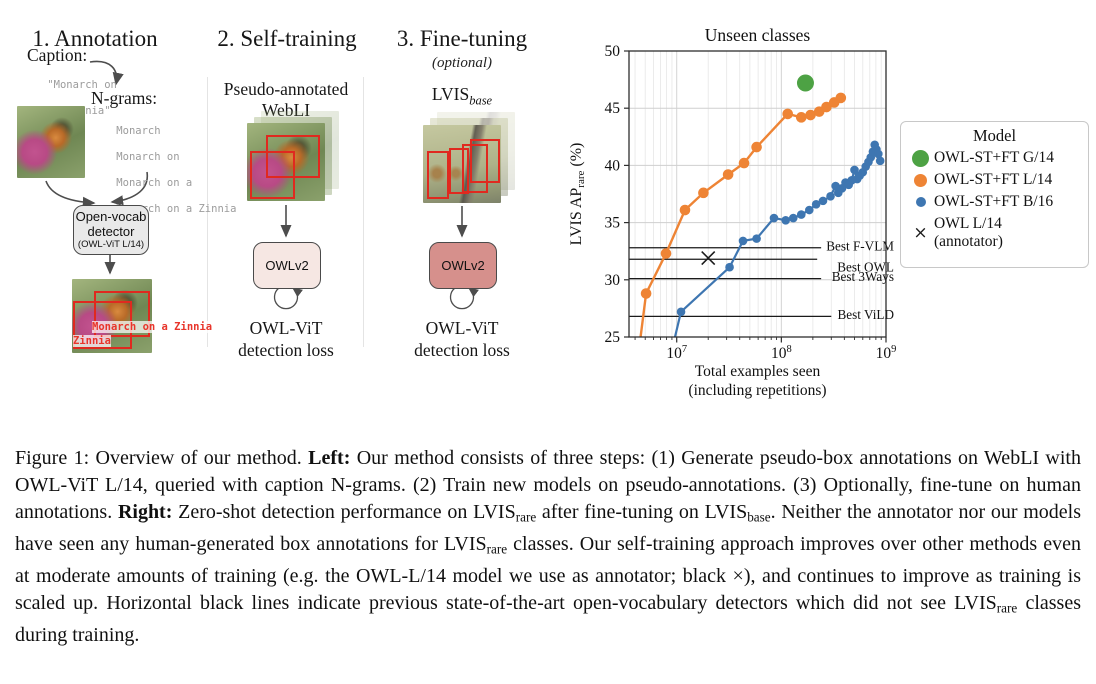  What do you see at coordinates (124, 98) in the screenshot?
I see `ngrams-label: N-grams:` at bounding box center [124, 98].